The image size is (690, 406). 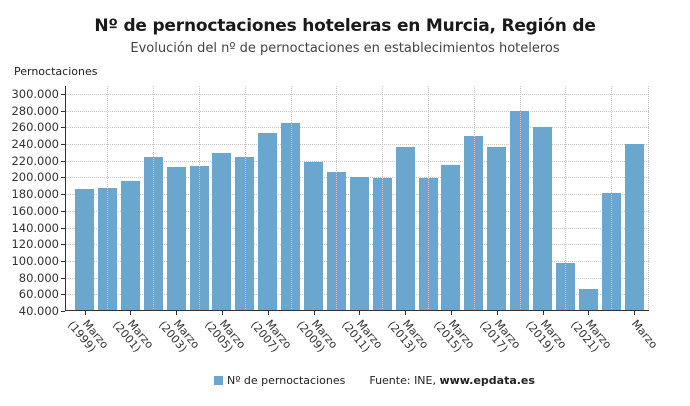 What do you see at coordinates (225, 336) in the screenshot?
I see `x-tick-label: Marzo (2005)` at bounding box center [225, 336].